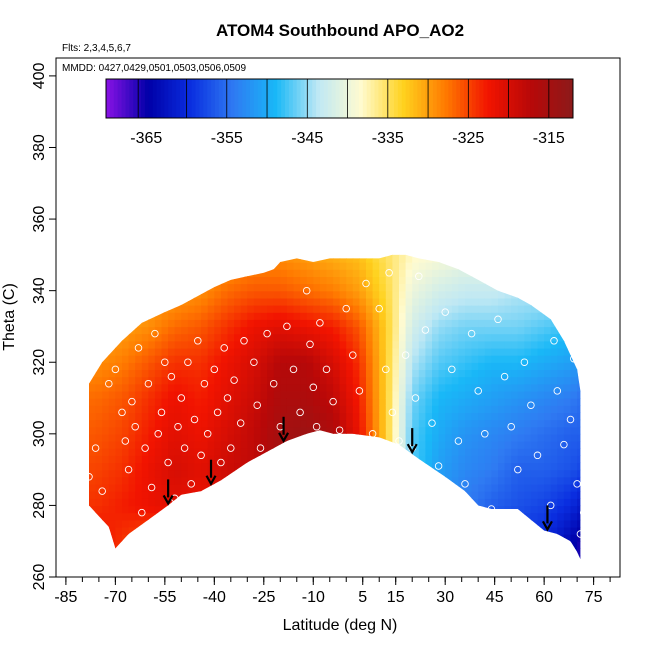 The image size is (650, 650). Describe the element at coordinates (547, 518) in the screenshot. I see `profile-arrow` at that location.